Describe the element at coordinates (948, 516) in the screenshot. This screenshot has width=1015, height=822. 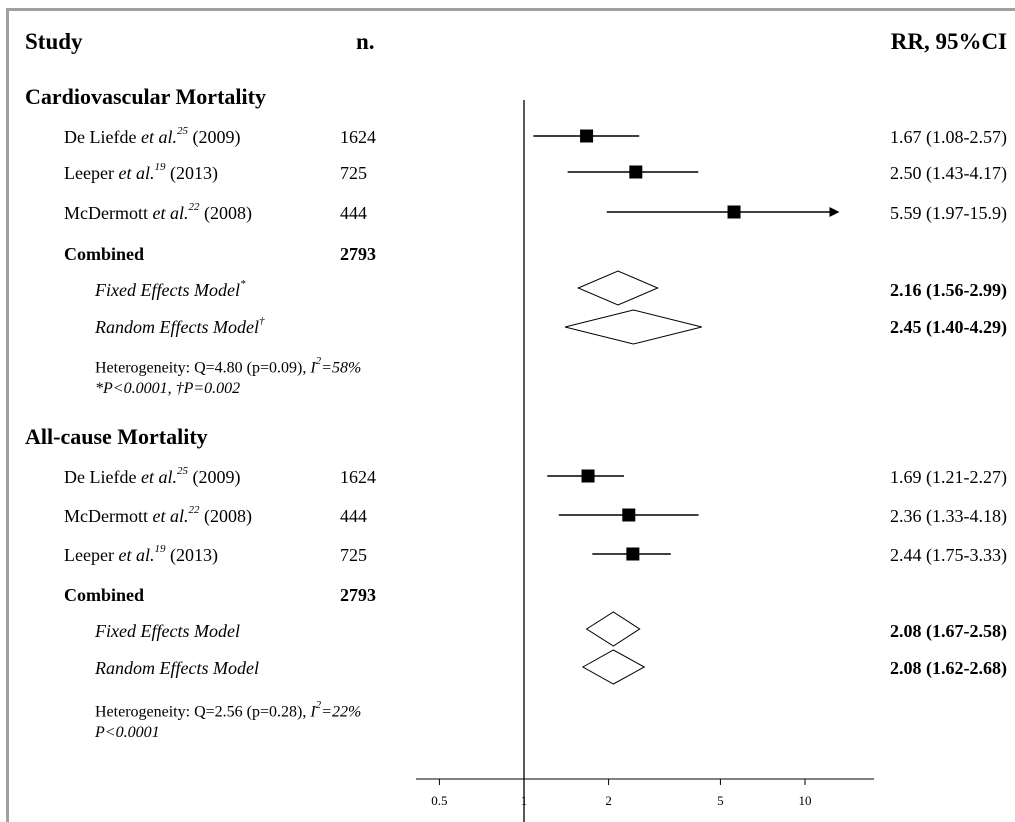
I see `study-rr-label: 2.36 (1.33-4.18)` at that location.